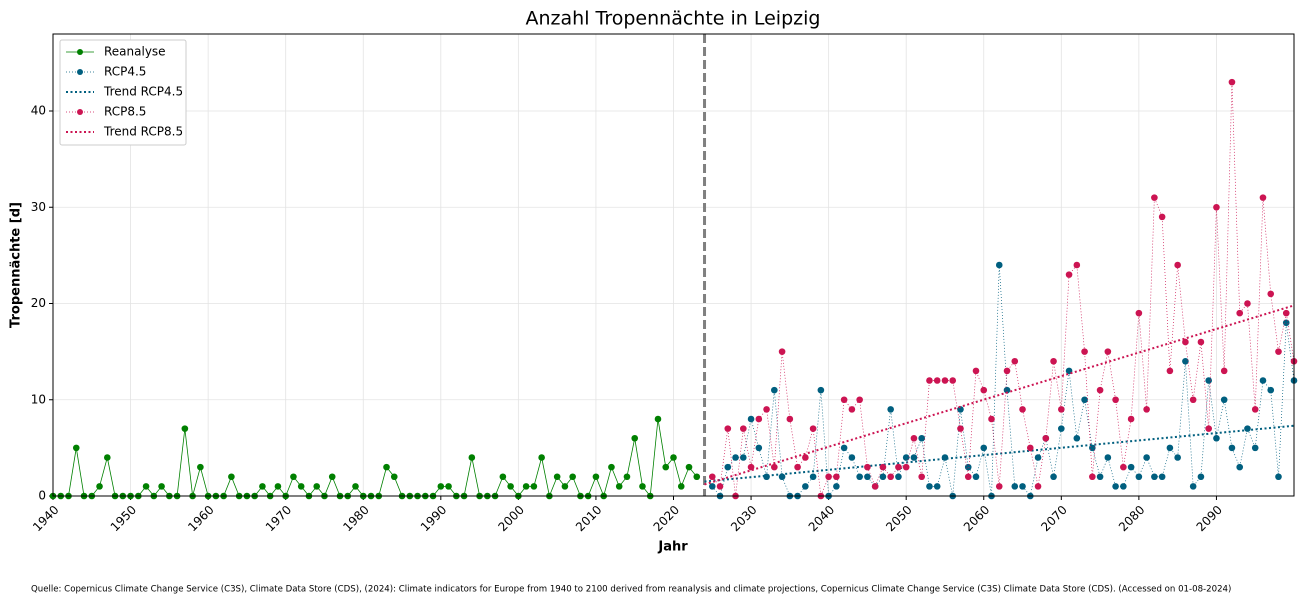 The image size is (1303, 608). I want to click on x-tick-label: 2060, so click(976, 518).